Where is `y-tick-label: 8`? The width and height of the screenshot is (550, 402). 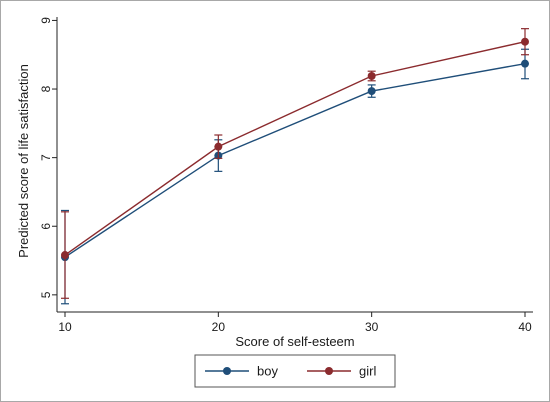
y-tick-label: 8 is located at coordinates (46, 88).